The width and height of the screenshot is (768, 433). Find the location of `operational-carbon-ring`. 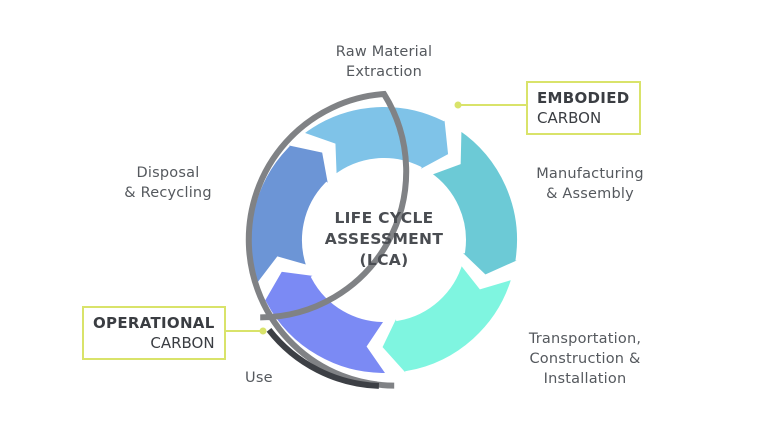

operational-carbon-ring is located at coordinates (323, 358).